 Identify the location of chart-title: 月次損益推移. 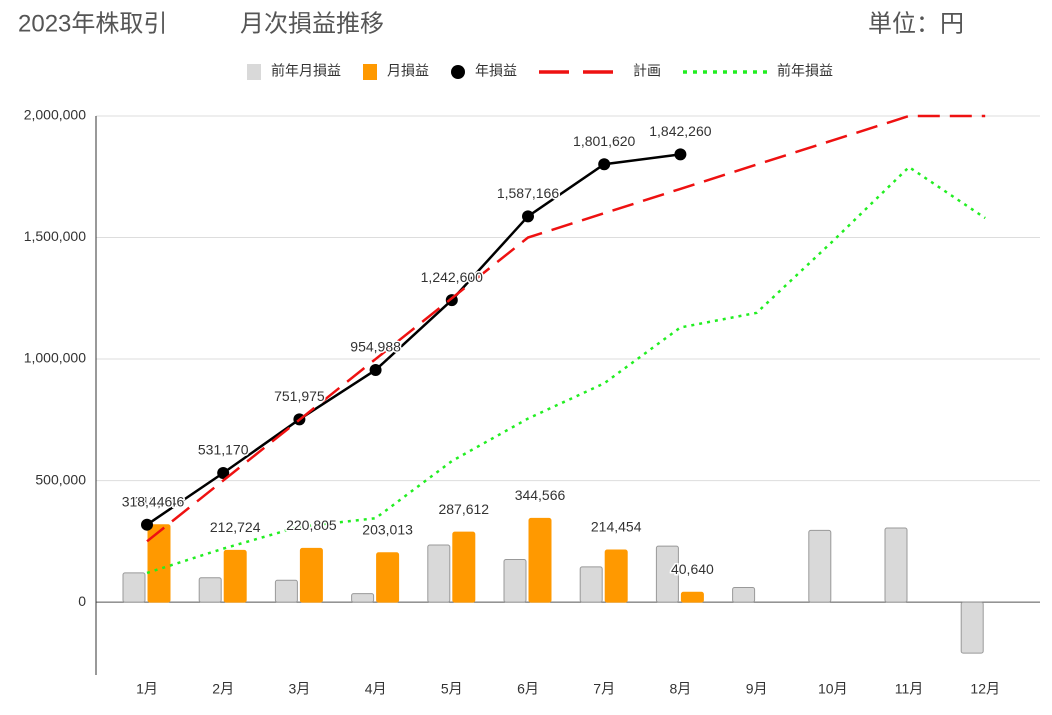
(312, 23).